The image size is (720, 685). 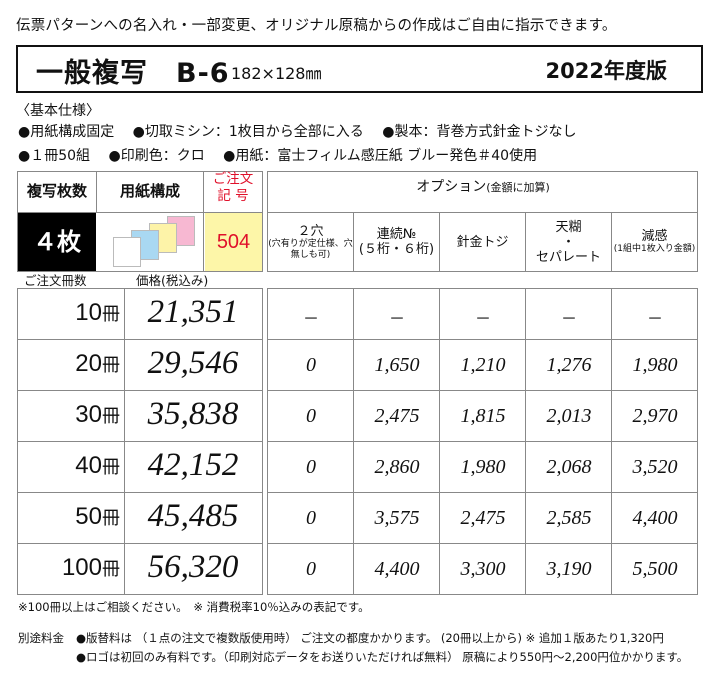 I want to click on row-price: 56,320, so click(x=193, y=567).